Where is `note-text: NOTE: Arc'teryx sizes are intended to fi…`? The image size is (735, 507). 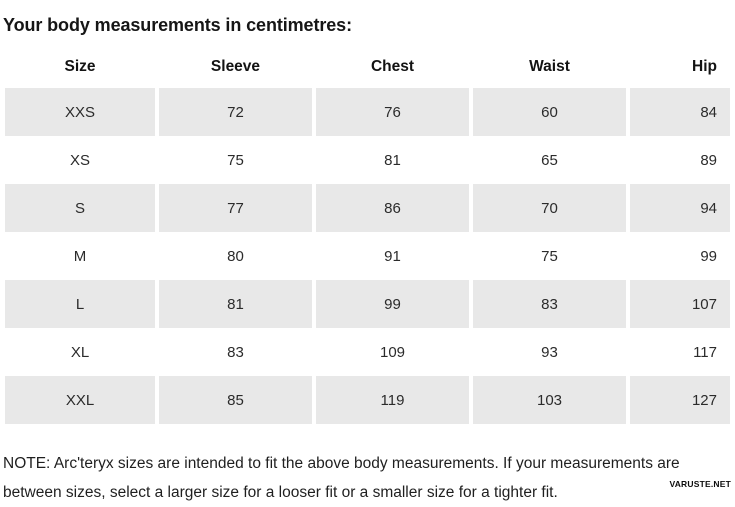 note-text: NOTE: Arc'teryx sizes are intended to fi… is located at coordinates (368, 478).